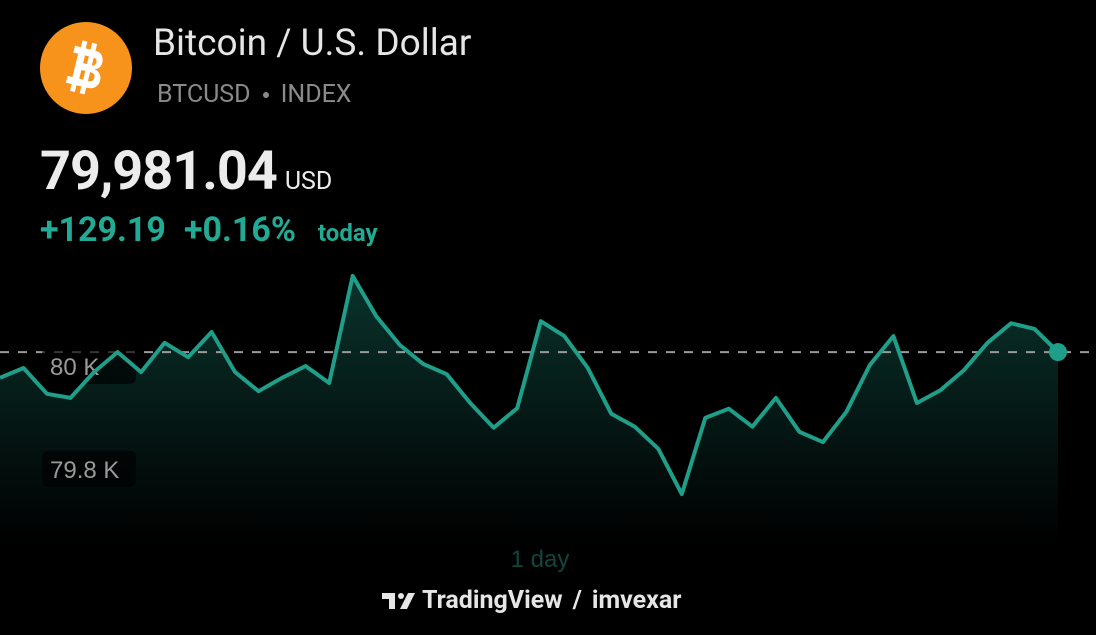  I want to click on period: today, so click(347, 233).